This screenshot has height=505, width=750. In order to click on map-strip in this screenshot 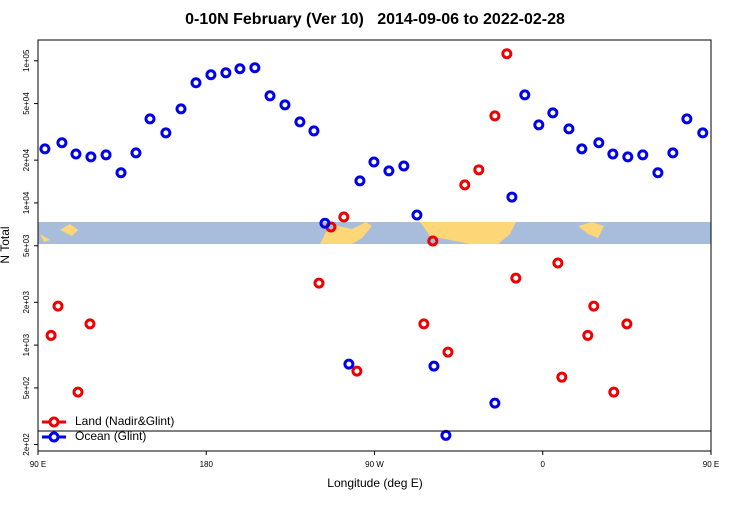, I will do `click(374, 233)`.